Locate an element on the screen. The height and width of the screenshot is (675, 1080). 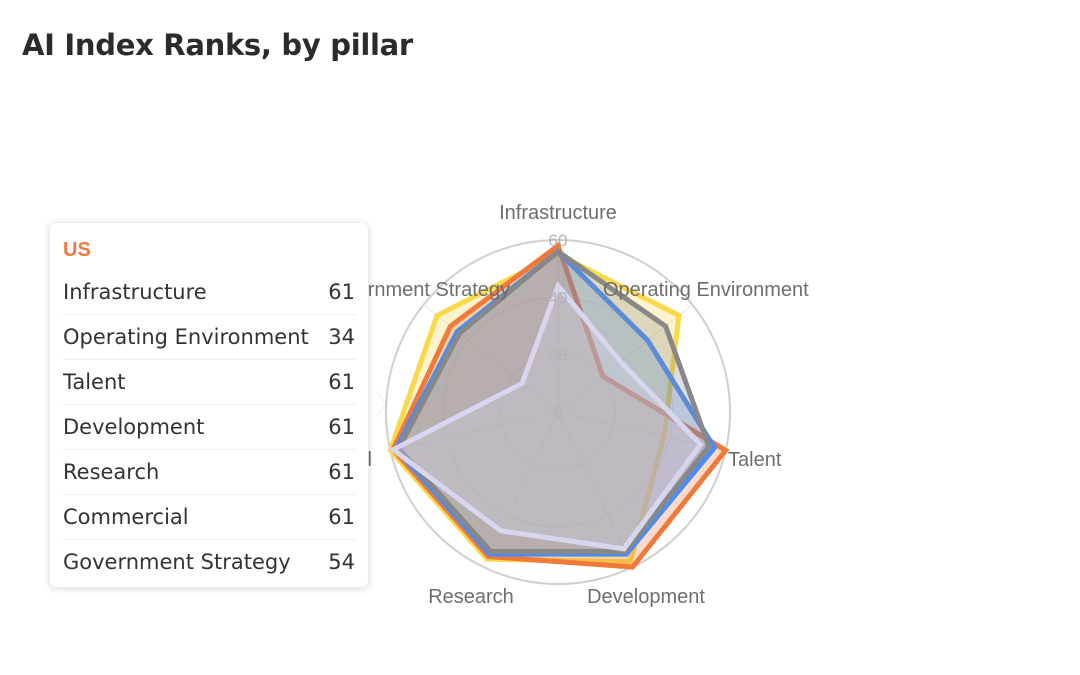
tooltip-row-label: Operating Environment is located at coordinates (186, 337).